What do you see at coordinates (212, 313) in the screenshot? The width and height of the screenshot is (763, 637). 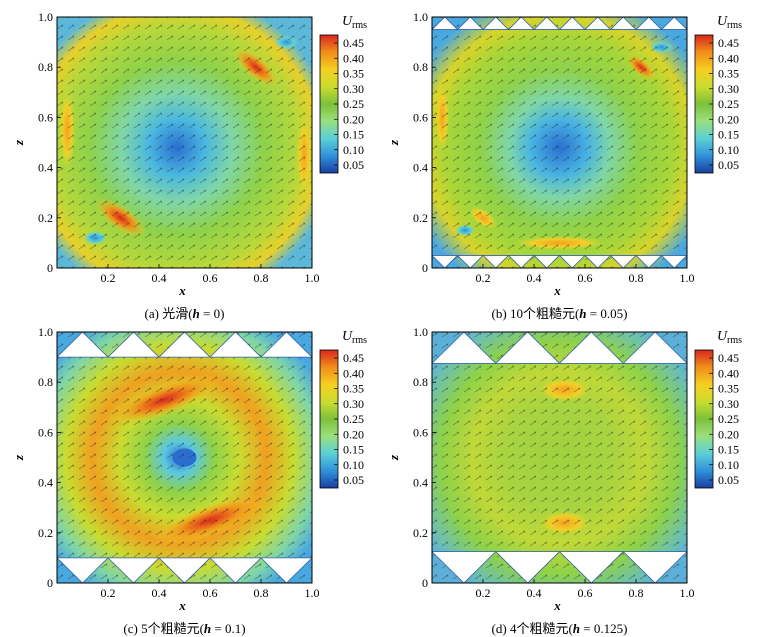 I see `caption-value: = 0)` at bounding box center [212, 313].